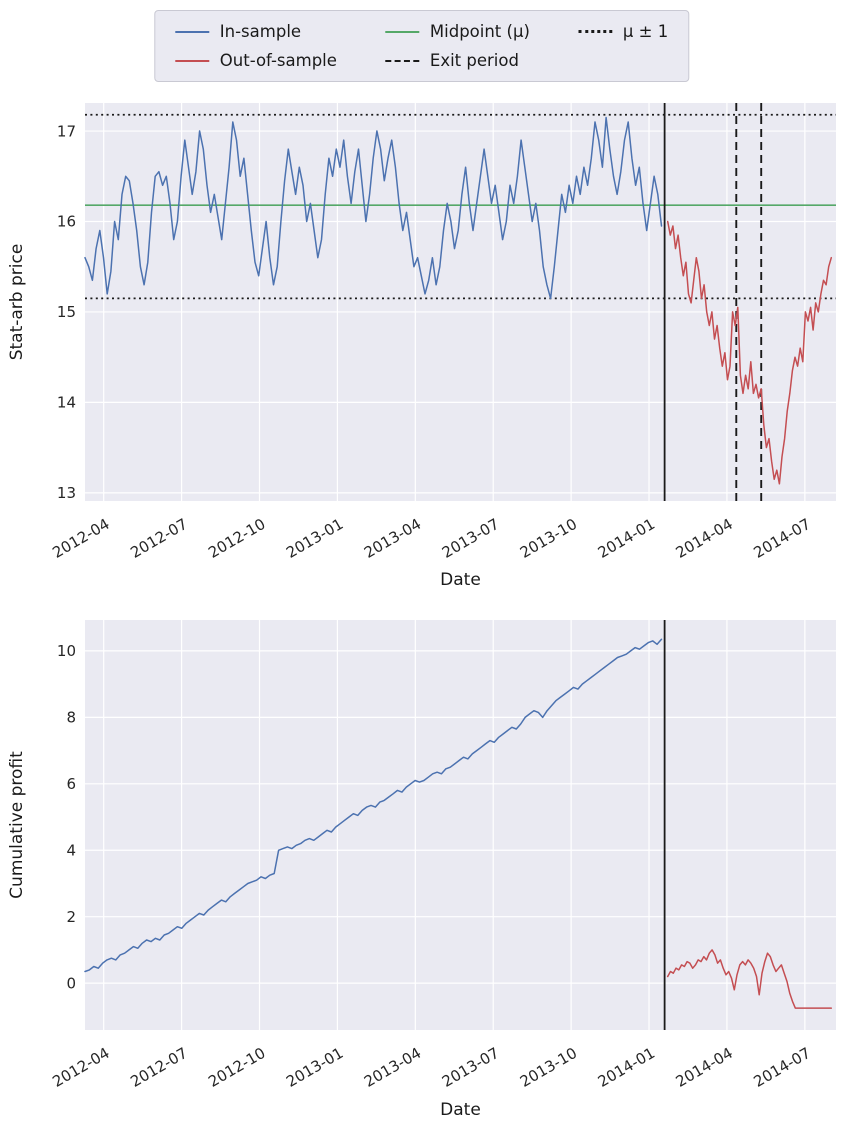  What do you see at coordinates (474, 60) in the screenshot?
I see `legend-label: Exit period` at bounding box center [474, 60].